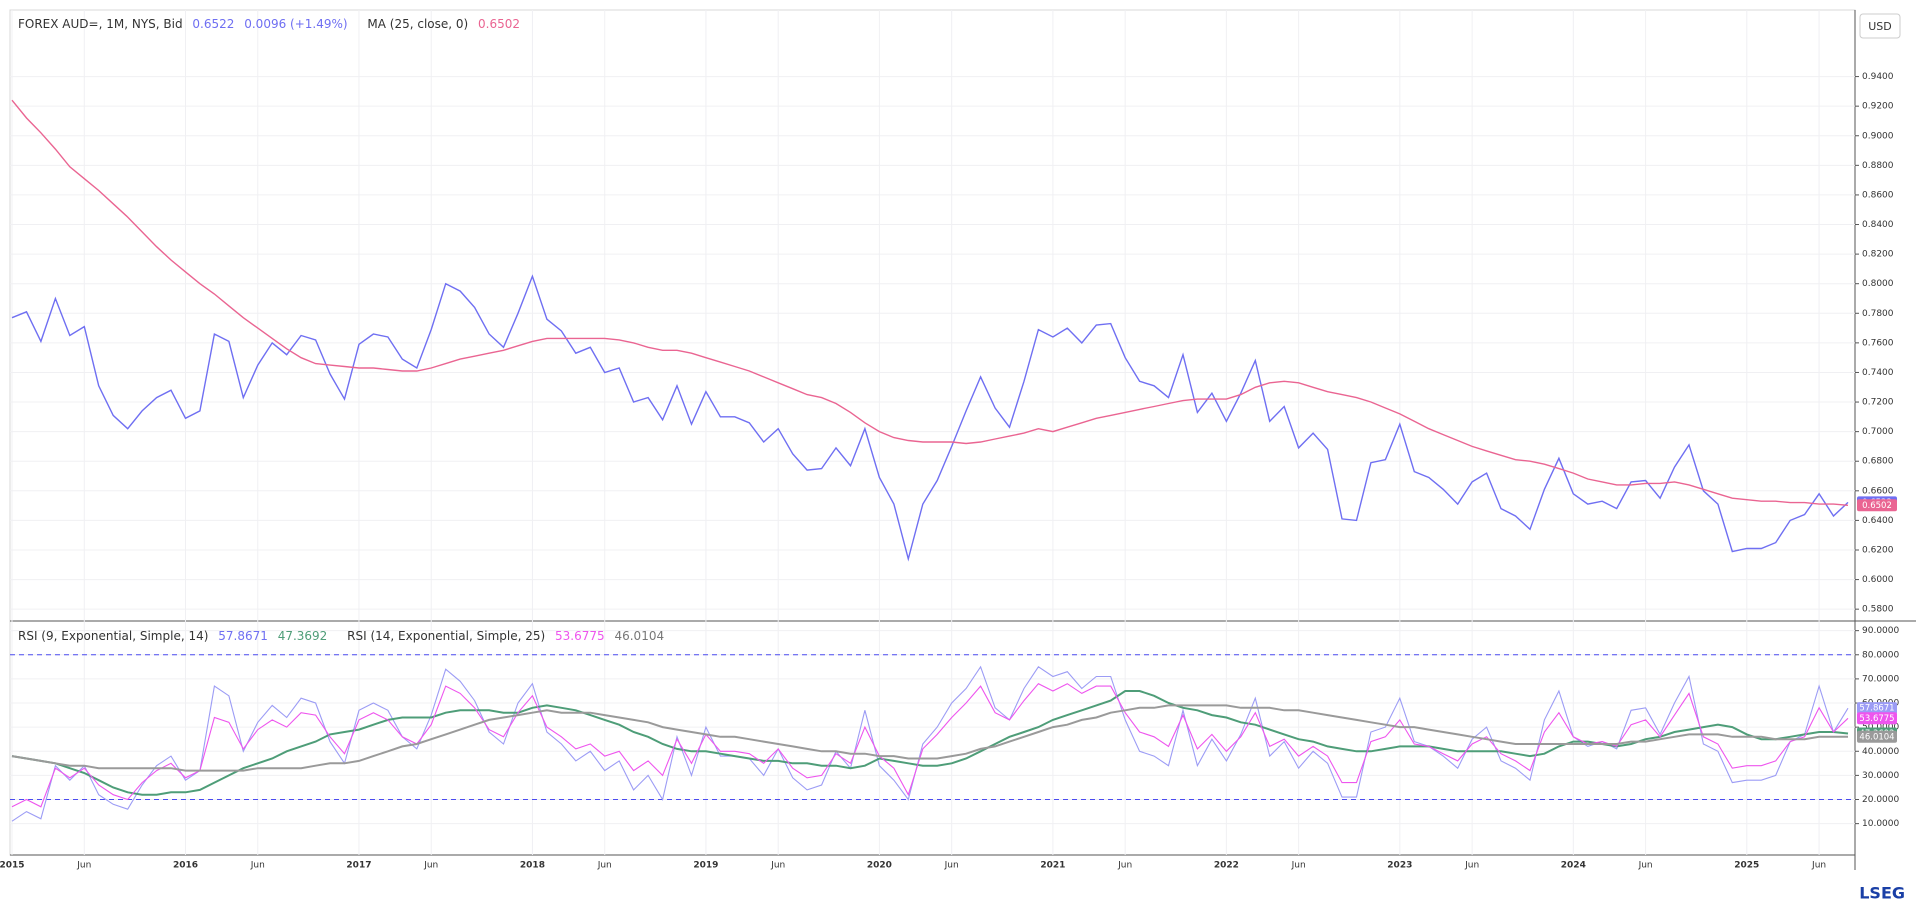 The height and width of the screenshot is (905, 1916). What do you see at coordinates (1878, 136) in the screenshot?
I see `y-tick-label: 0.9000` at bounding box center [1878, 136].